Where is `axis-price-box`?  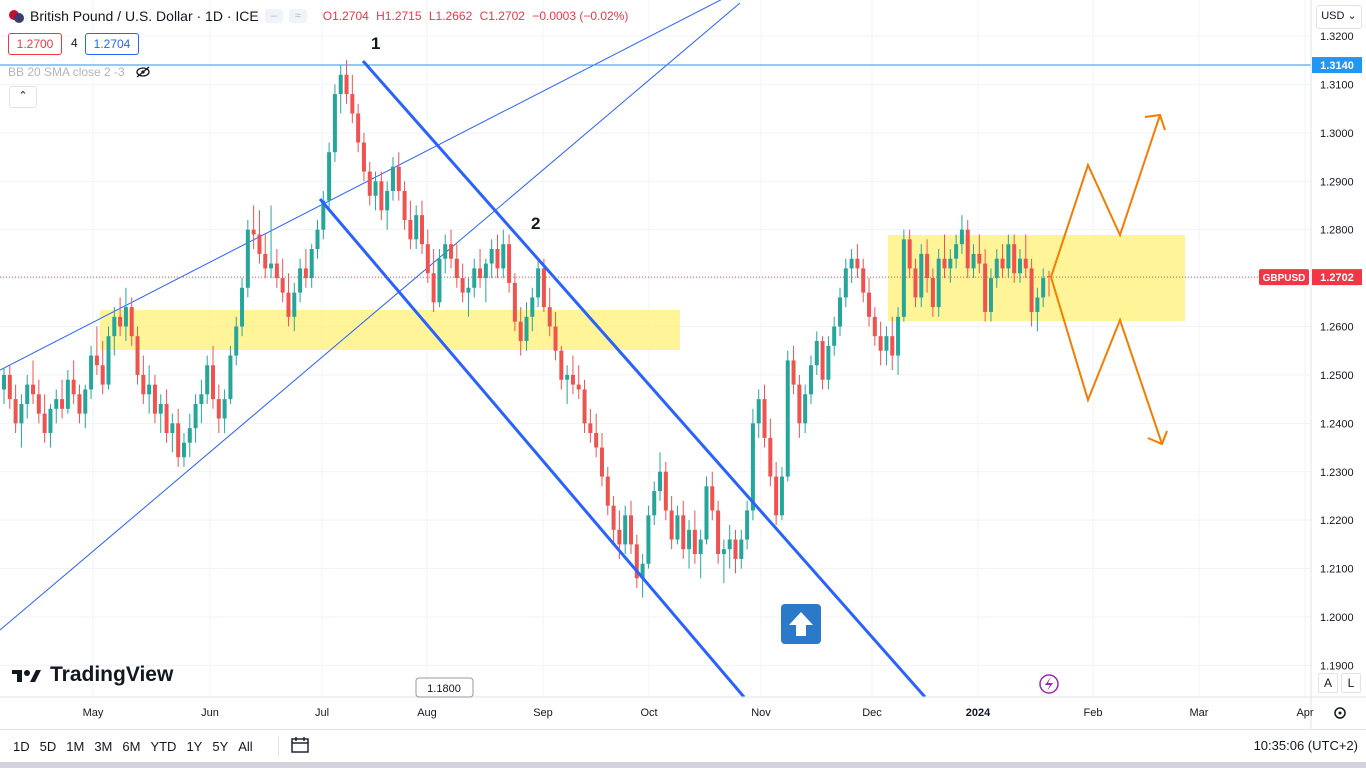 axis-price-box is located at coordinates (444, 687).